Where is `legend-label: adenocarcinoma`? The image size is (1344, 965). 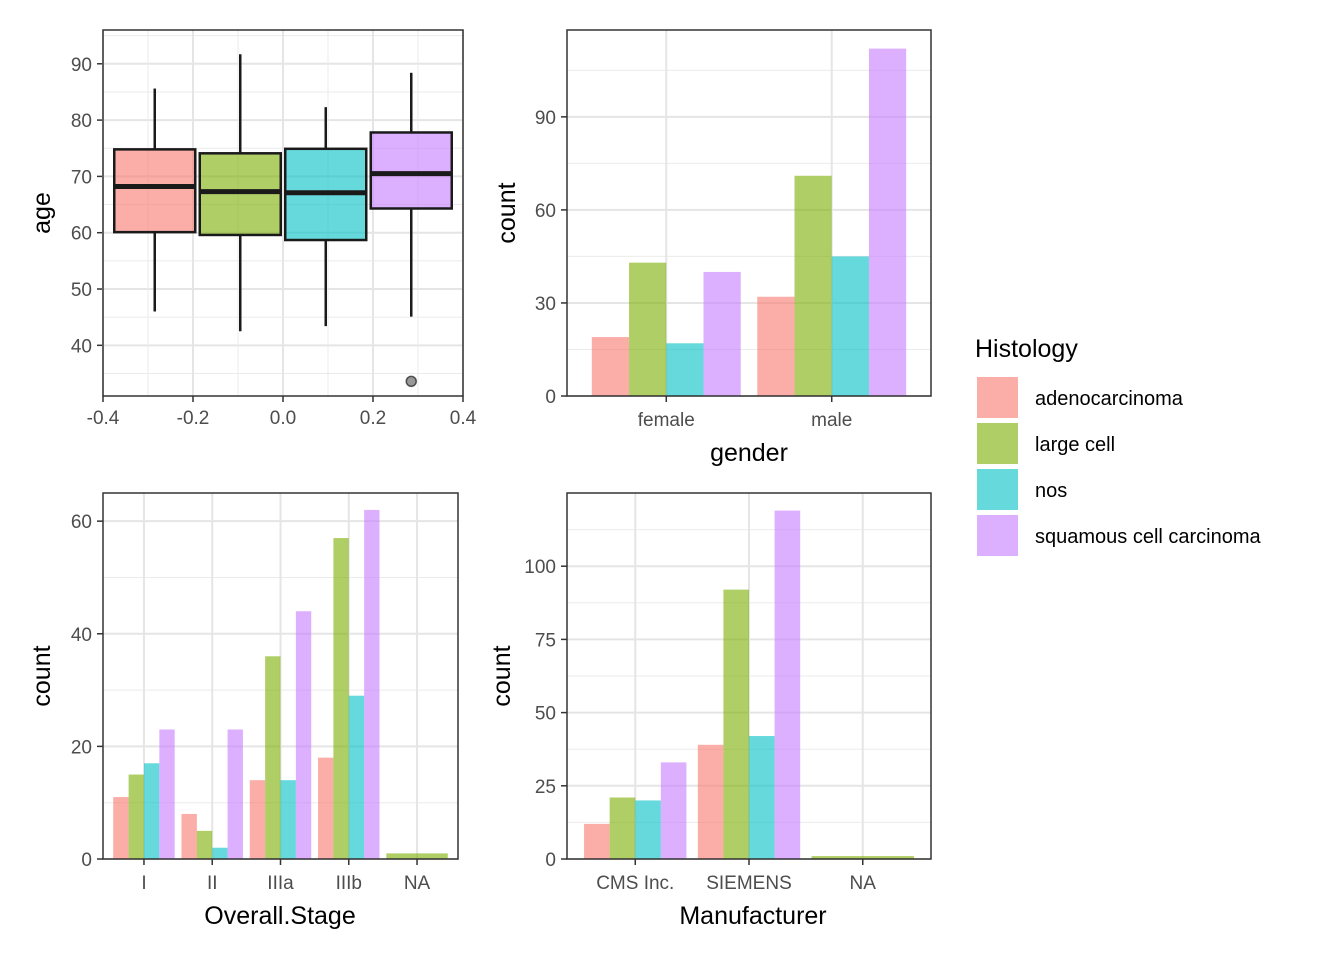
legend-label: adenocarcinoma is located at coordinates (1109, 399).